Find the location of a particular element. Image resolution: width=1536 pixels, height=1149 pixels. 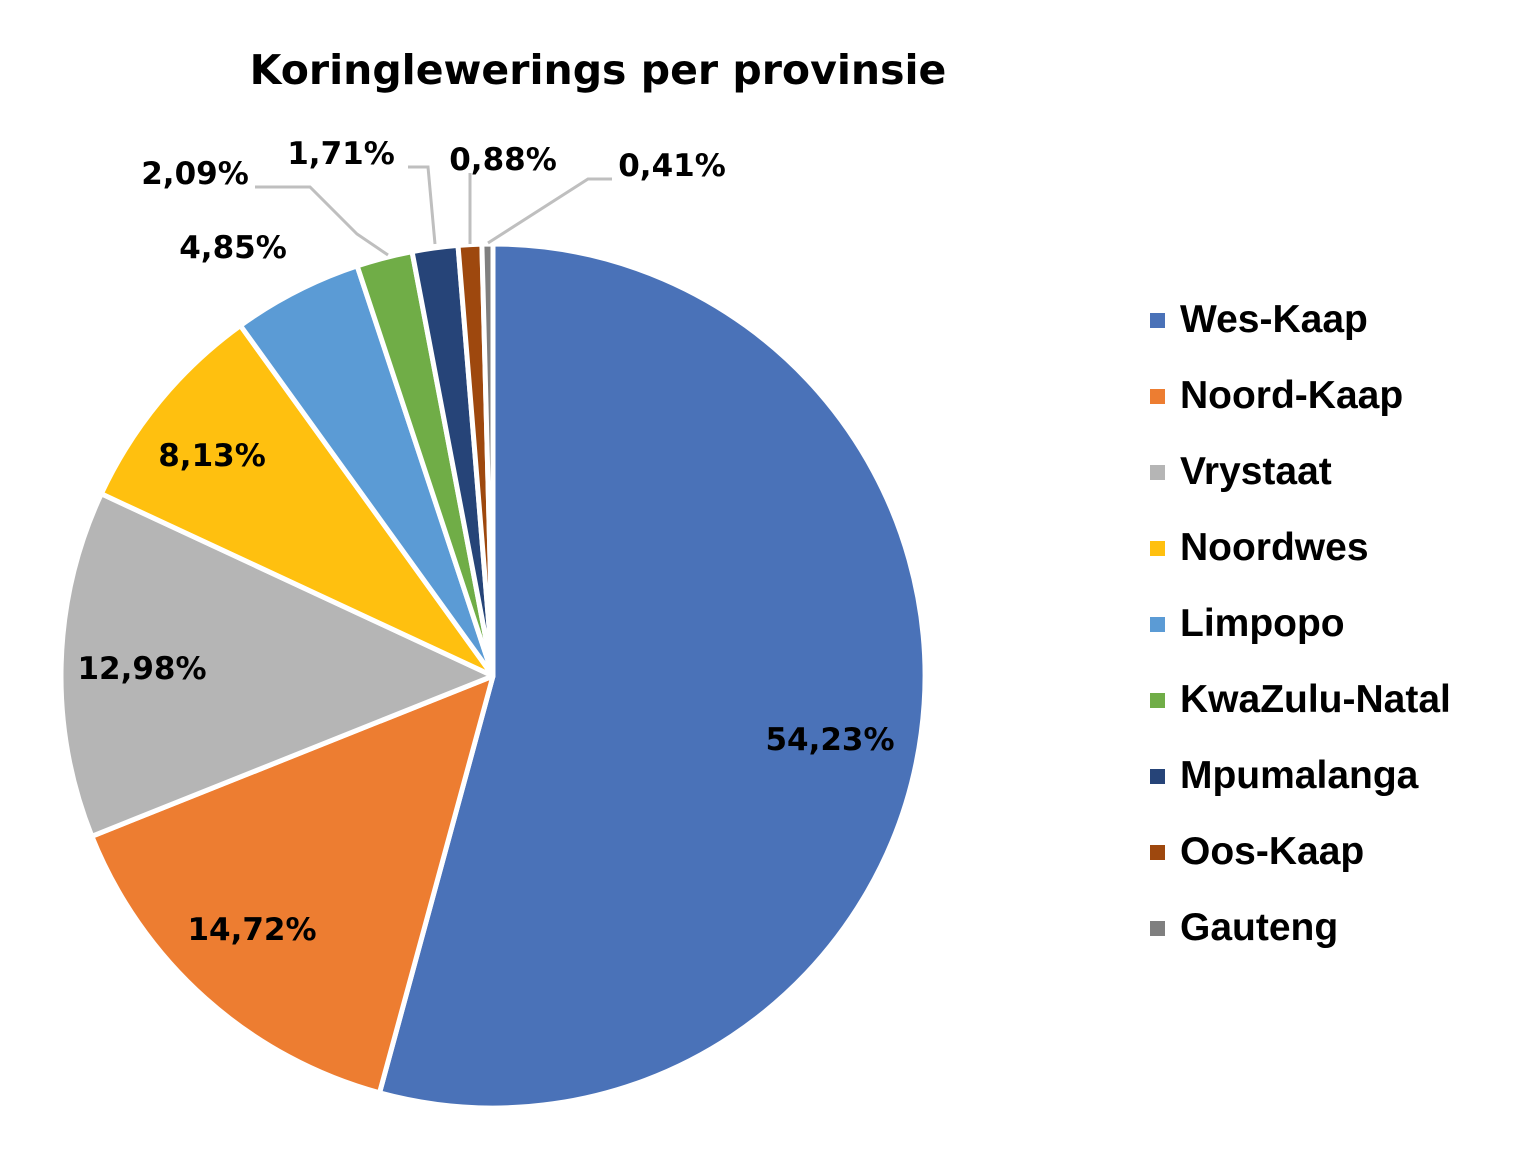

chart-title: Koringlewerings per provinsie is located at coordinates (598, 70).